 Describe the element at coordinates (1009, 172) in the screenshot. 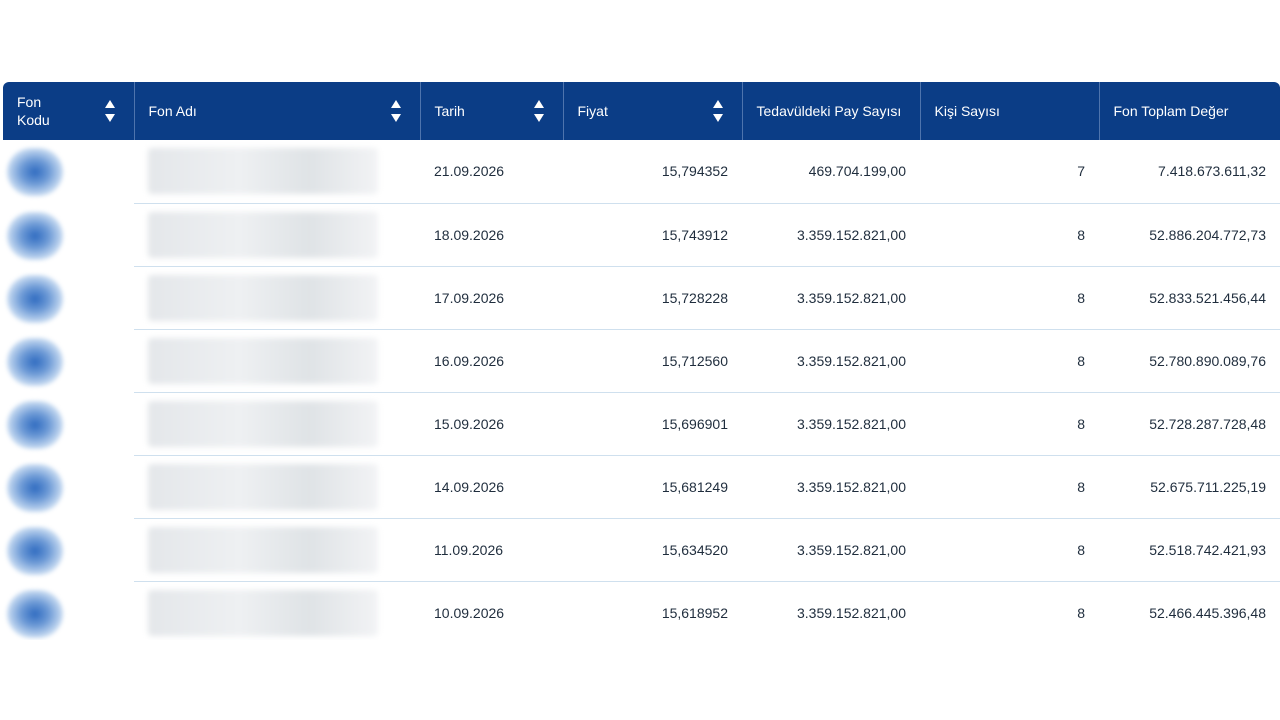

I see `investor-count-cell: 7` at that location.